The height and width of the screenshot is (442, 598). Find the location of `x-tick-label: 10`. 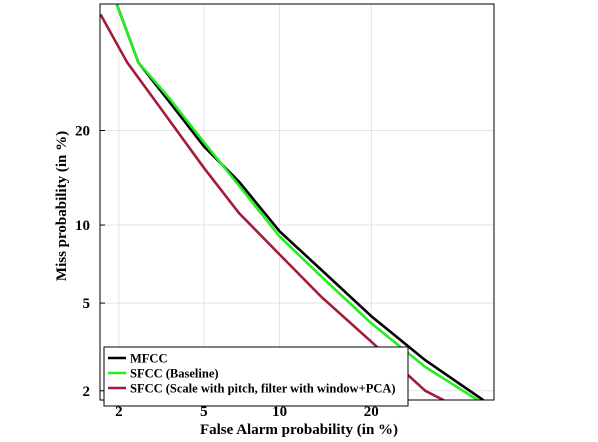

x-tick-label: 10 is located at coordinates (279, 412).